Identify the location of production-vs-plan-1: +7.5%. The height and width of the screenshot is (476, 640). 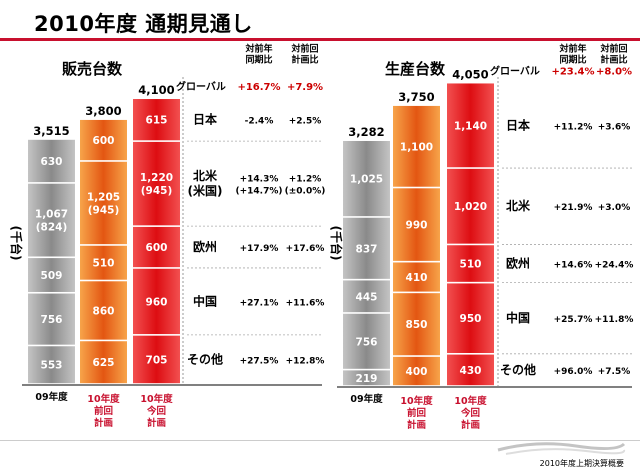
(614, 372).